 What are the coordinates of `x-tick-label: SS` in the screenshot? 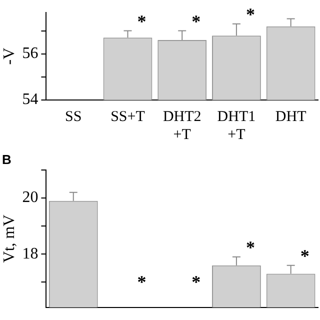 It's located at (73, 116).